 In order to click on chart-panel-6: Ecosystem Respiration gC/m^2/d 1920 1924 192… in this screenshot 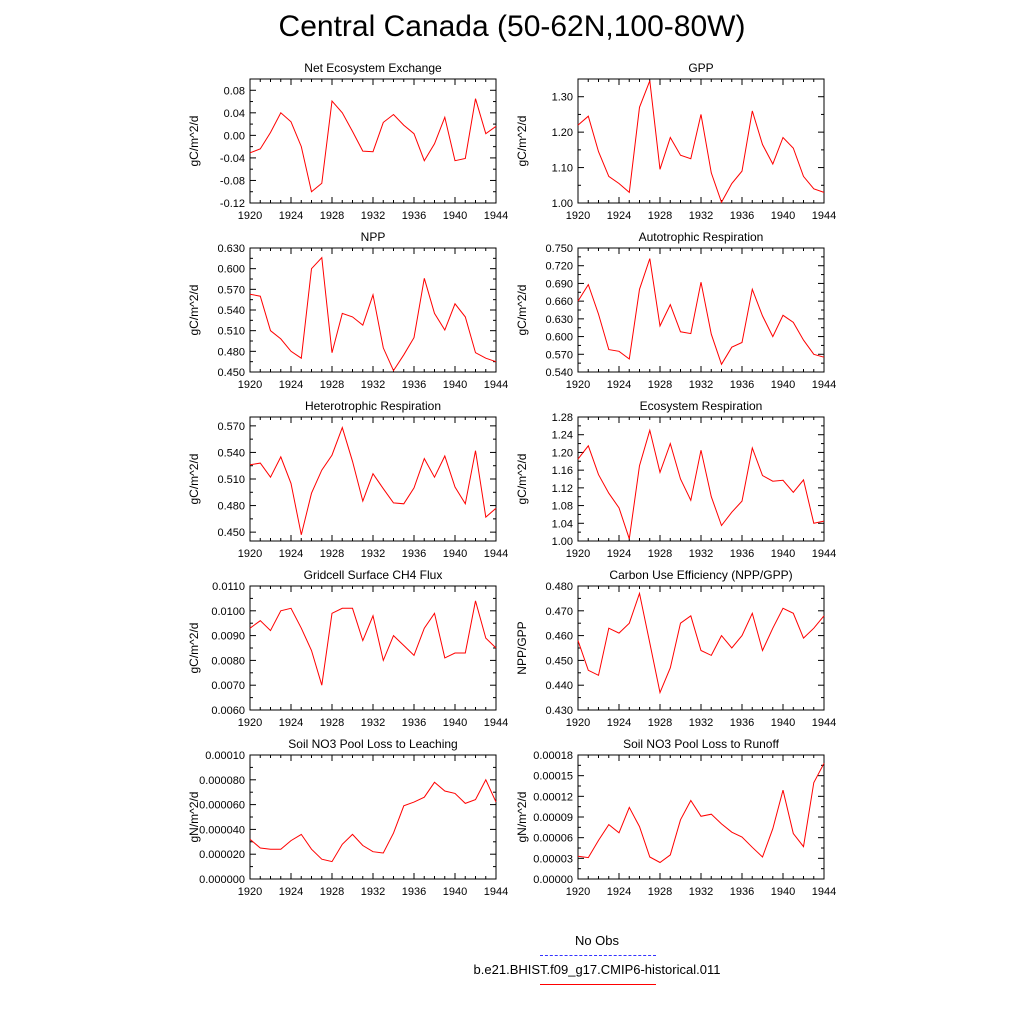, I will do `click(675, 479)`.